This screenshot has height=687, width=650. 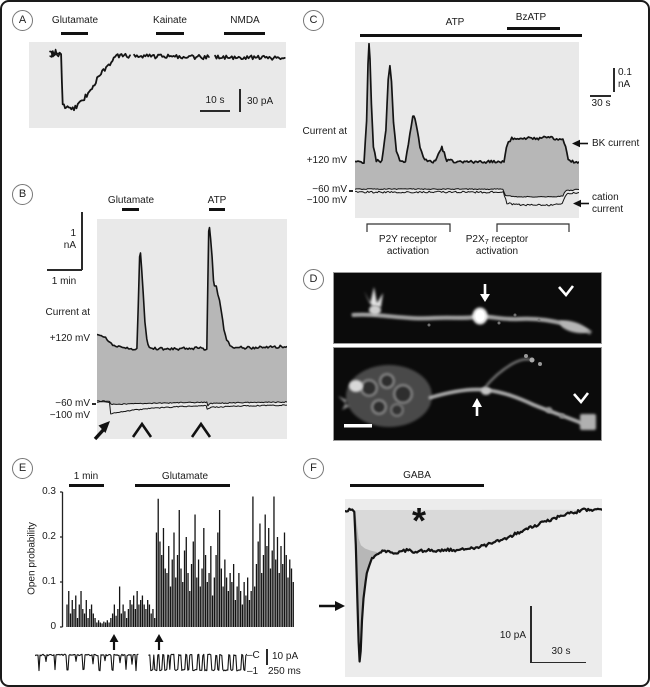 I want to click on branch, so click(x=508, y=374).